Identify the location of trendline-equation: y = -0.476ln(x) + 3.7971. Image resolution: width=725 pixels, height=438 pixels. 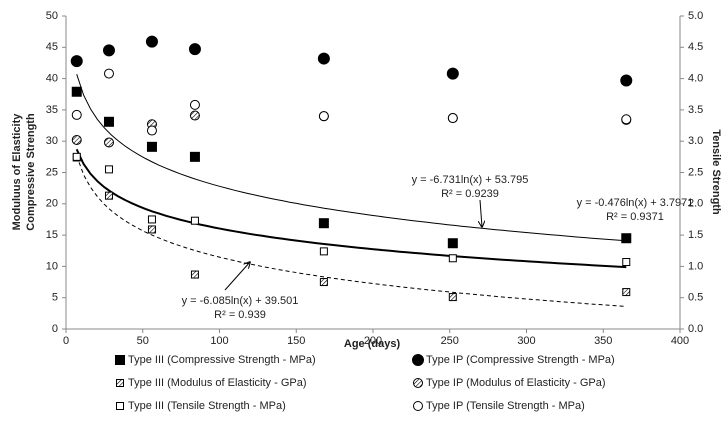
(635, 203).